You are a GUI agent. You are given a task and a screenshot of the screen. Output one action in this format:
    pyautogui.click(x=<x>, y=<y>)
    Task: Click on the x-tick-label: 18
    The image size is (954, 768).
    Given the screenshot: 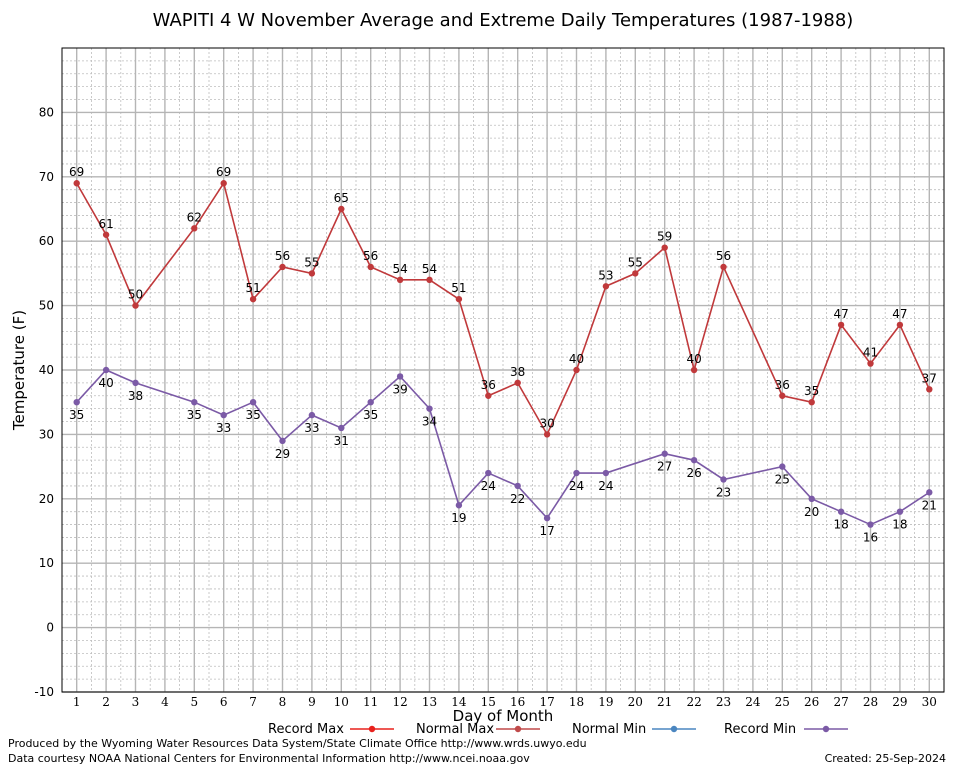 What is the action you would take?
    pyautogui.click(x=576, y=702)
    